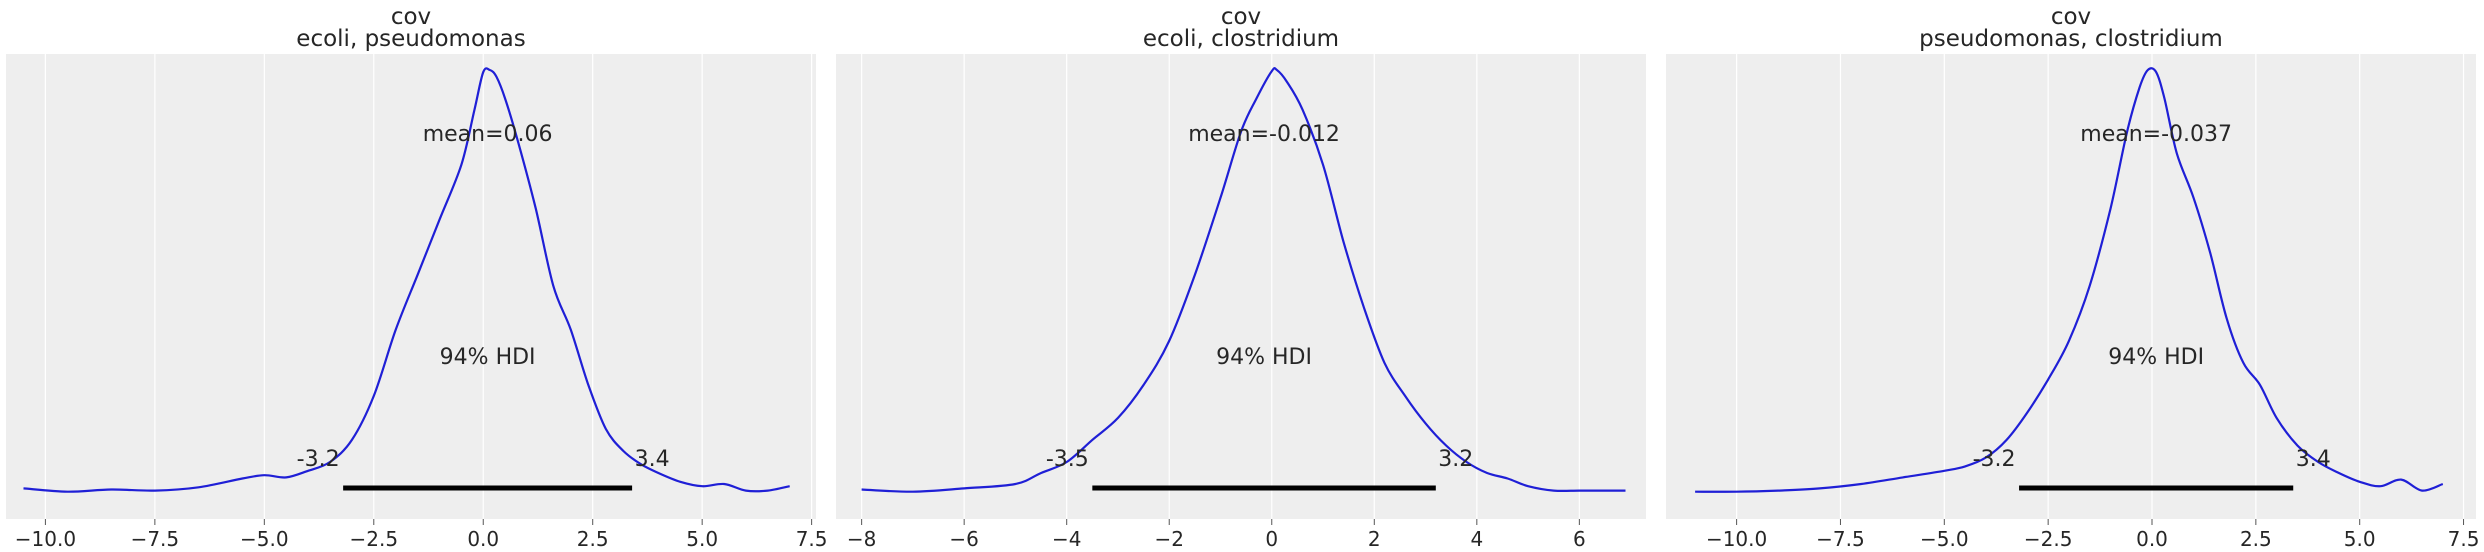 This screenshot has width=2484, height=552. I want to click on x-tick-label: −8, so click(861, 539).